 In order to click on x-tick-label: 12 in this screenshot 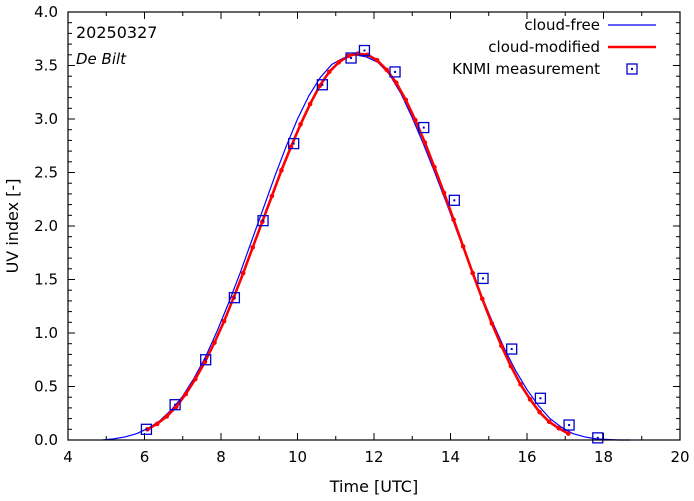, I will do `click(373, 457)`.